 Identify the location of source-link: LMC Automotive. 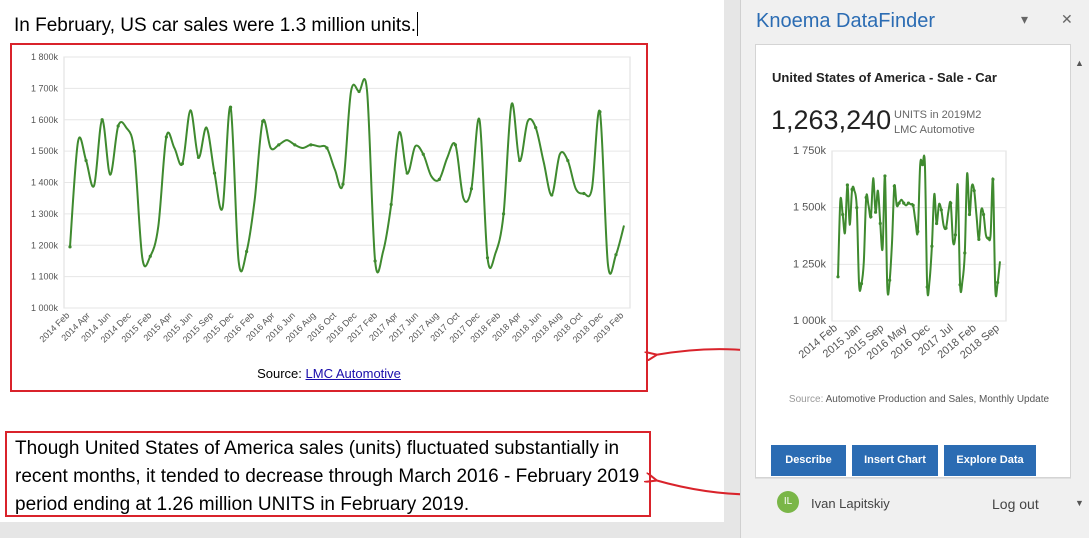
(353, 373).